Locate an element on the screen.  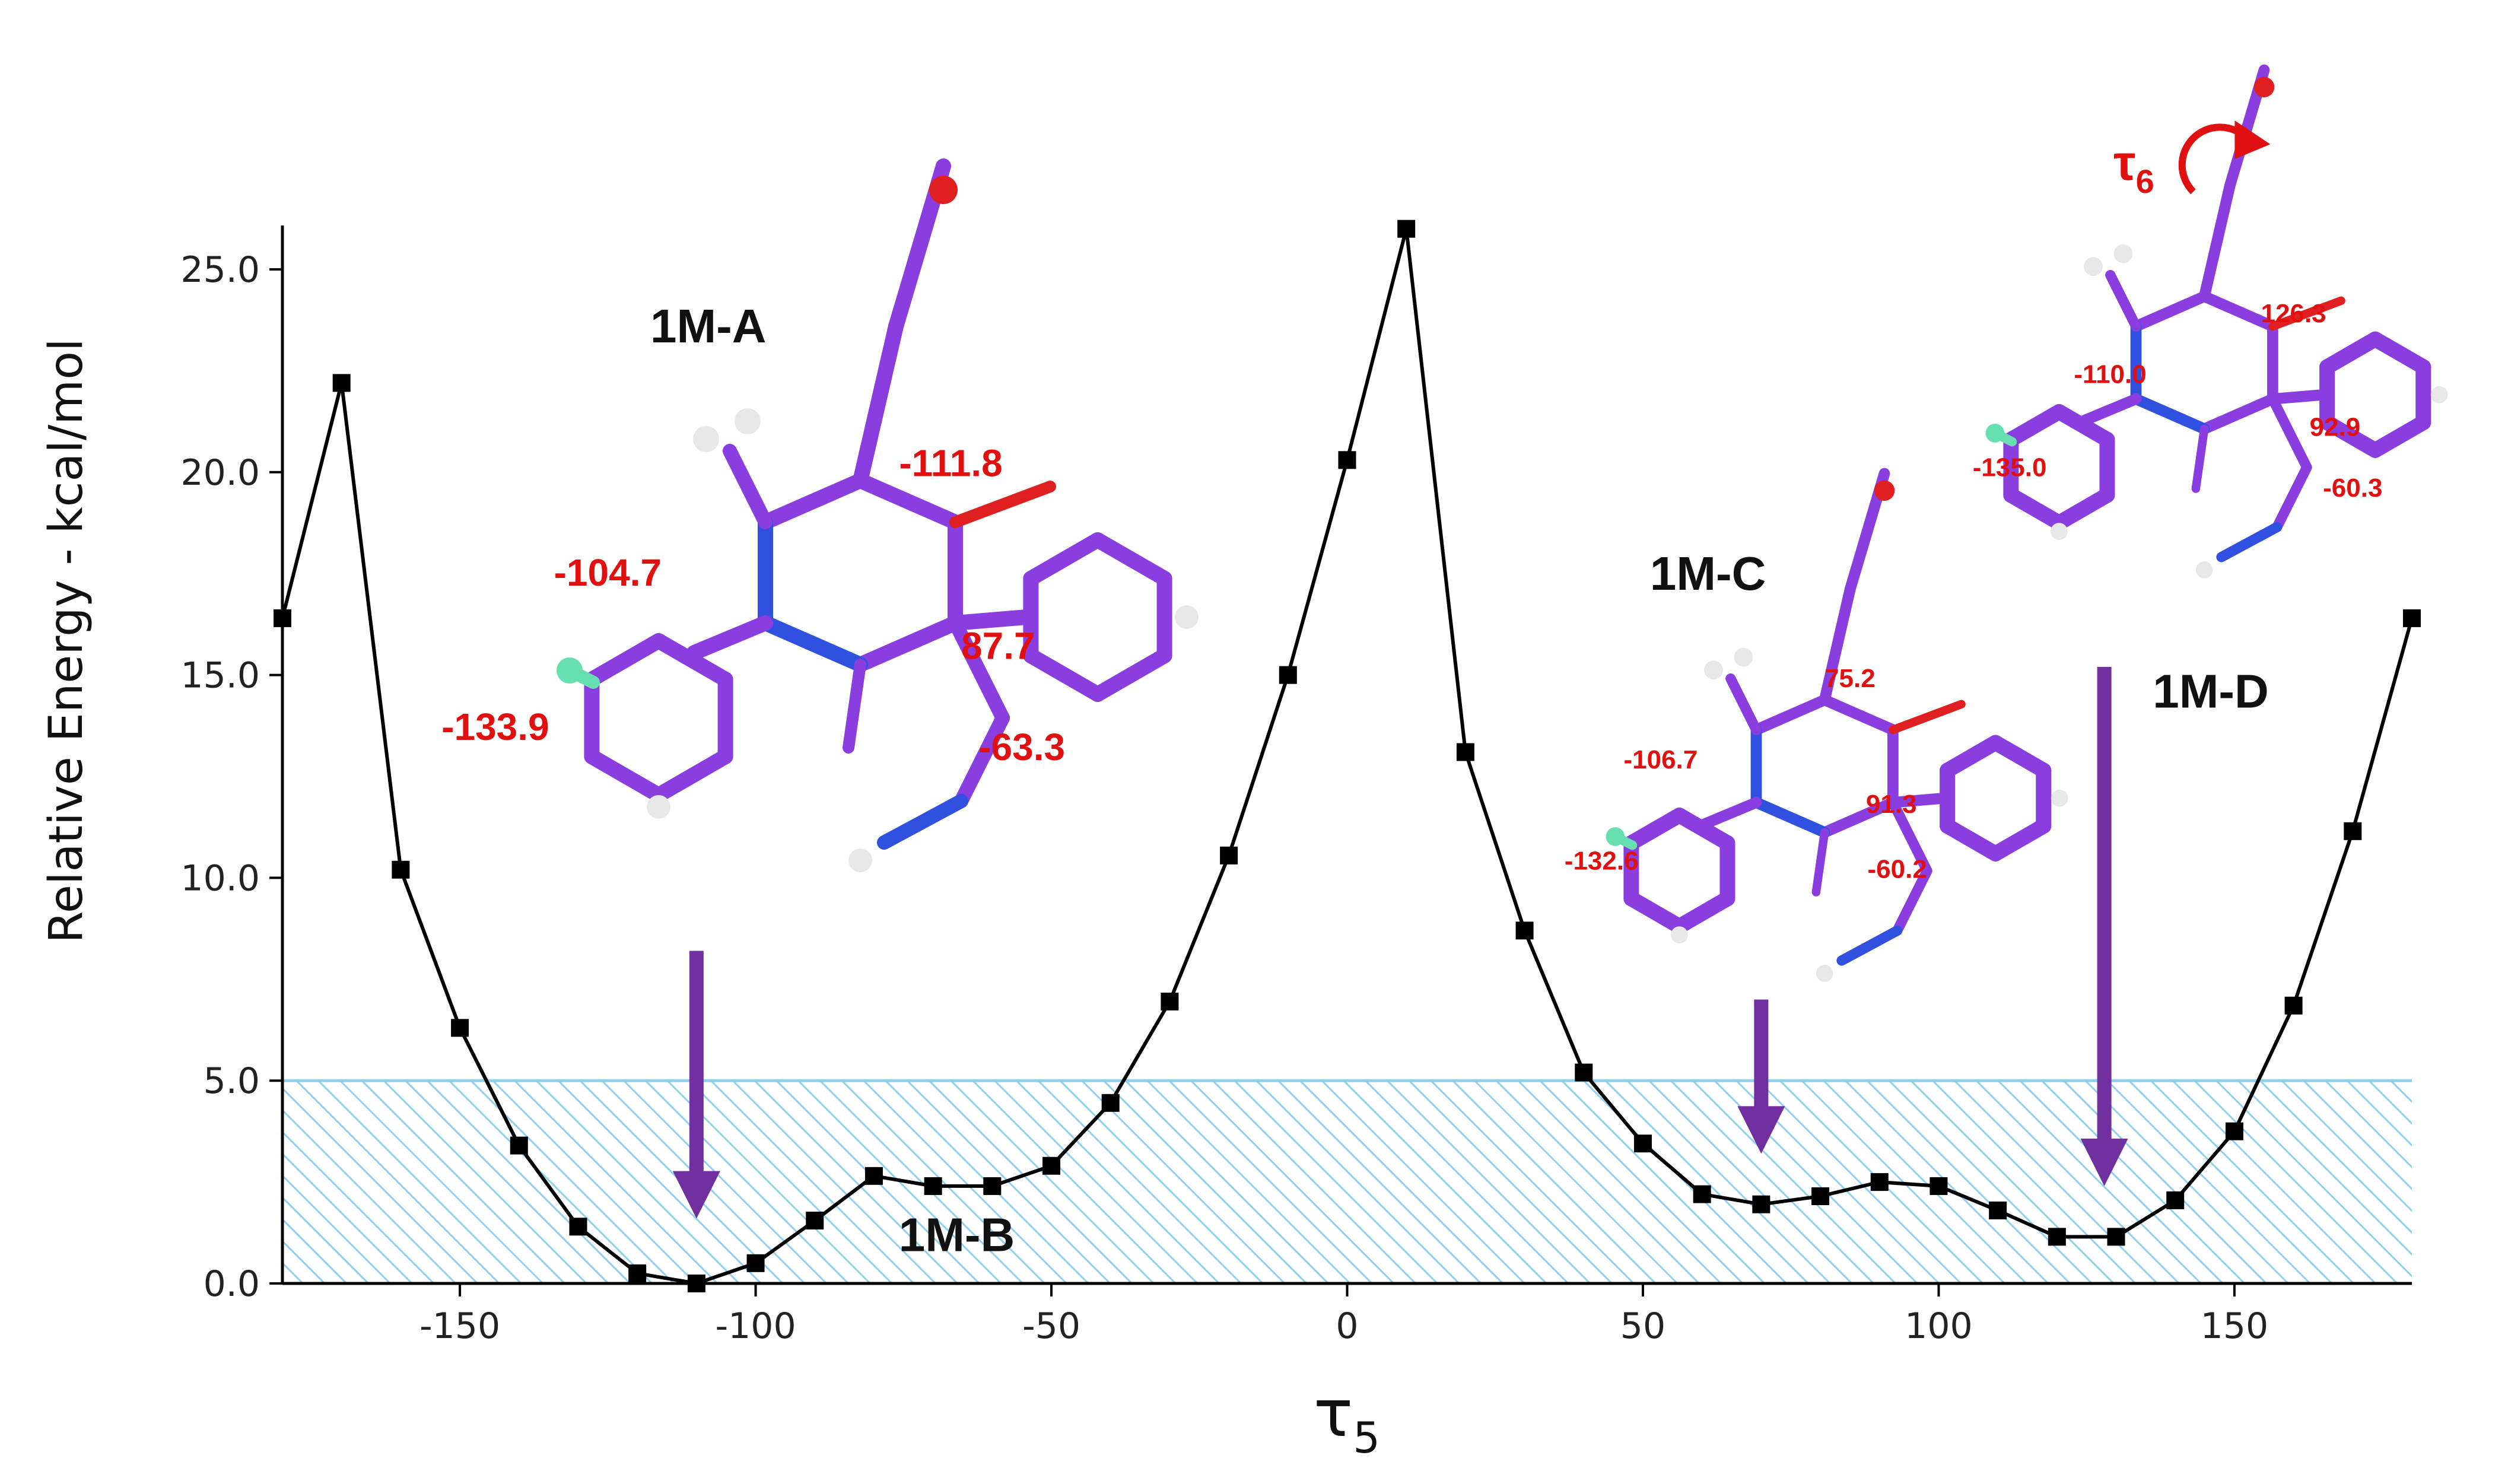
dihedral-label: -104.7 is located at coordinates (608, 572).